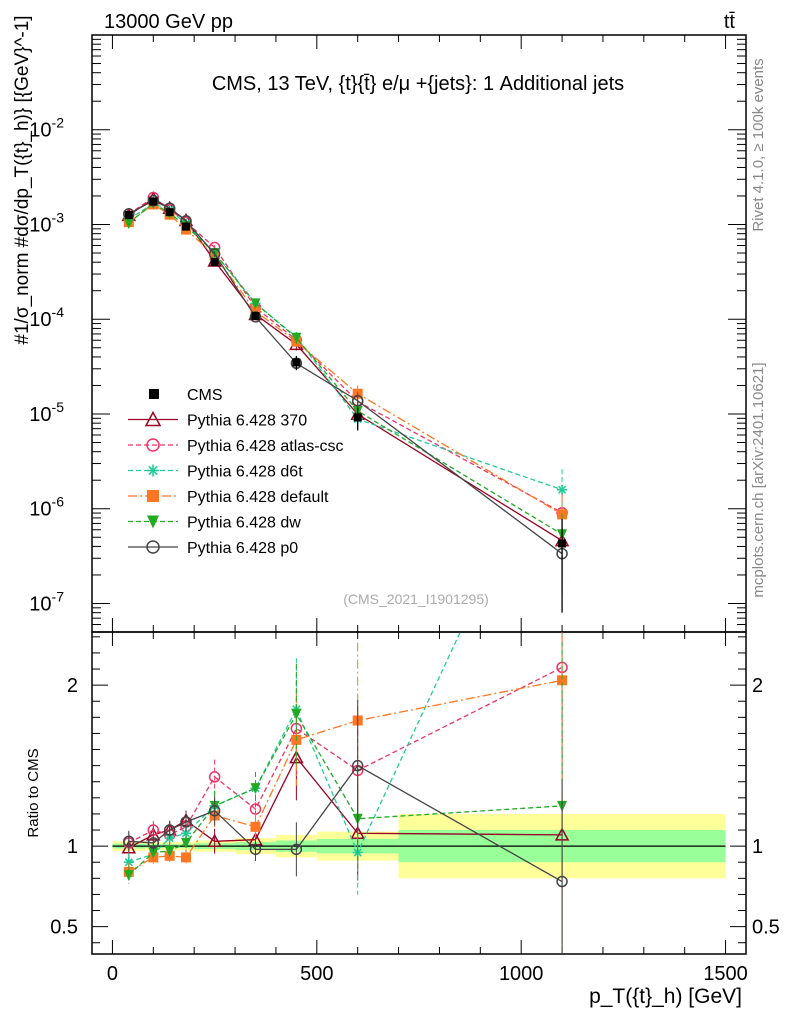  What do you see at coordinates (757, 686) in the screenshot?
I see `ratio-tick-label-right: 2` at bounding box center [757, 686].